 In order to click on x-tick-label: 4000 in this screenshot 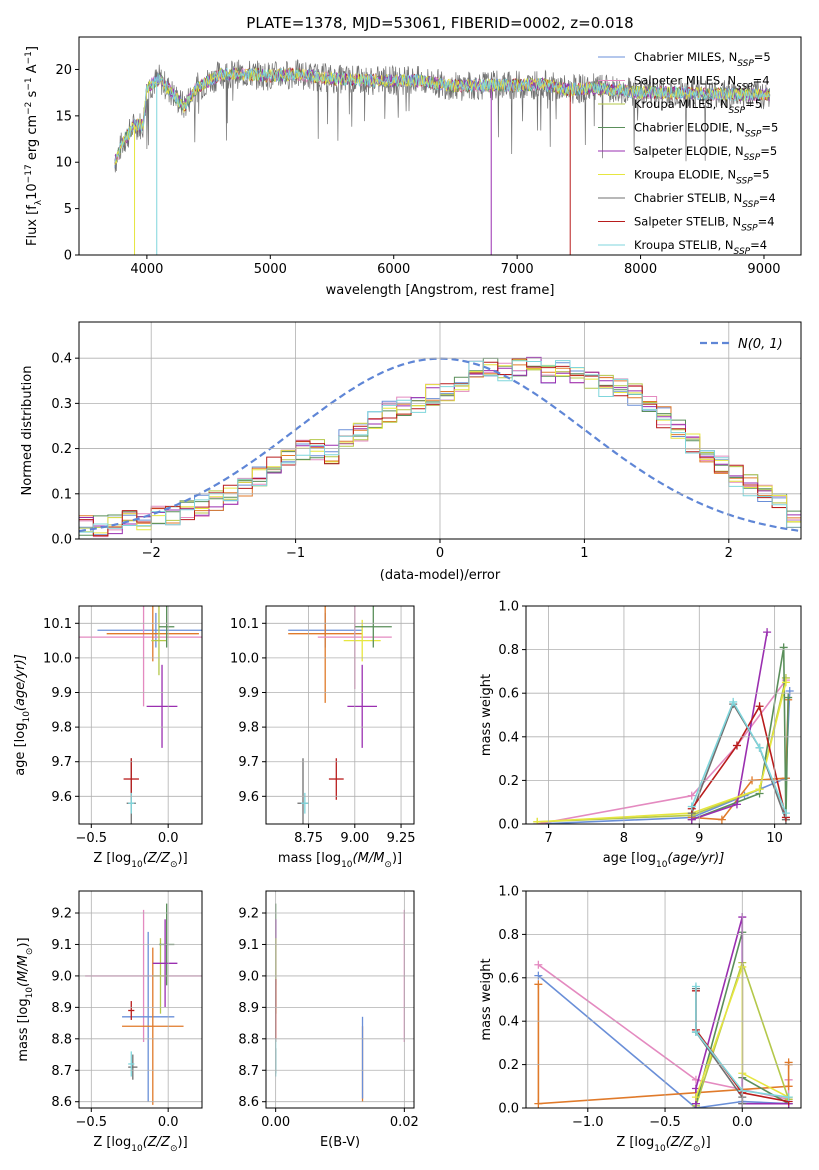, I will do `click(146, 269)`.